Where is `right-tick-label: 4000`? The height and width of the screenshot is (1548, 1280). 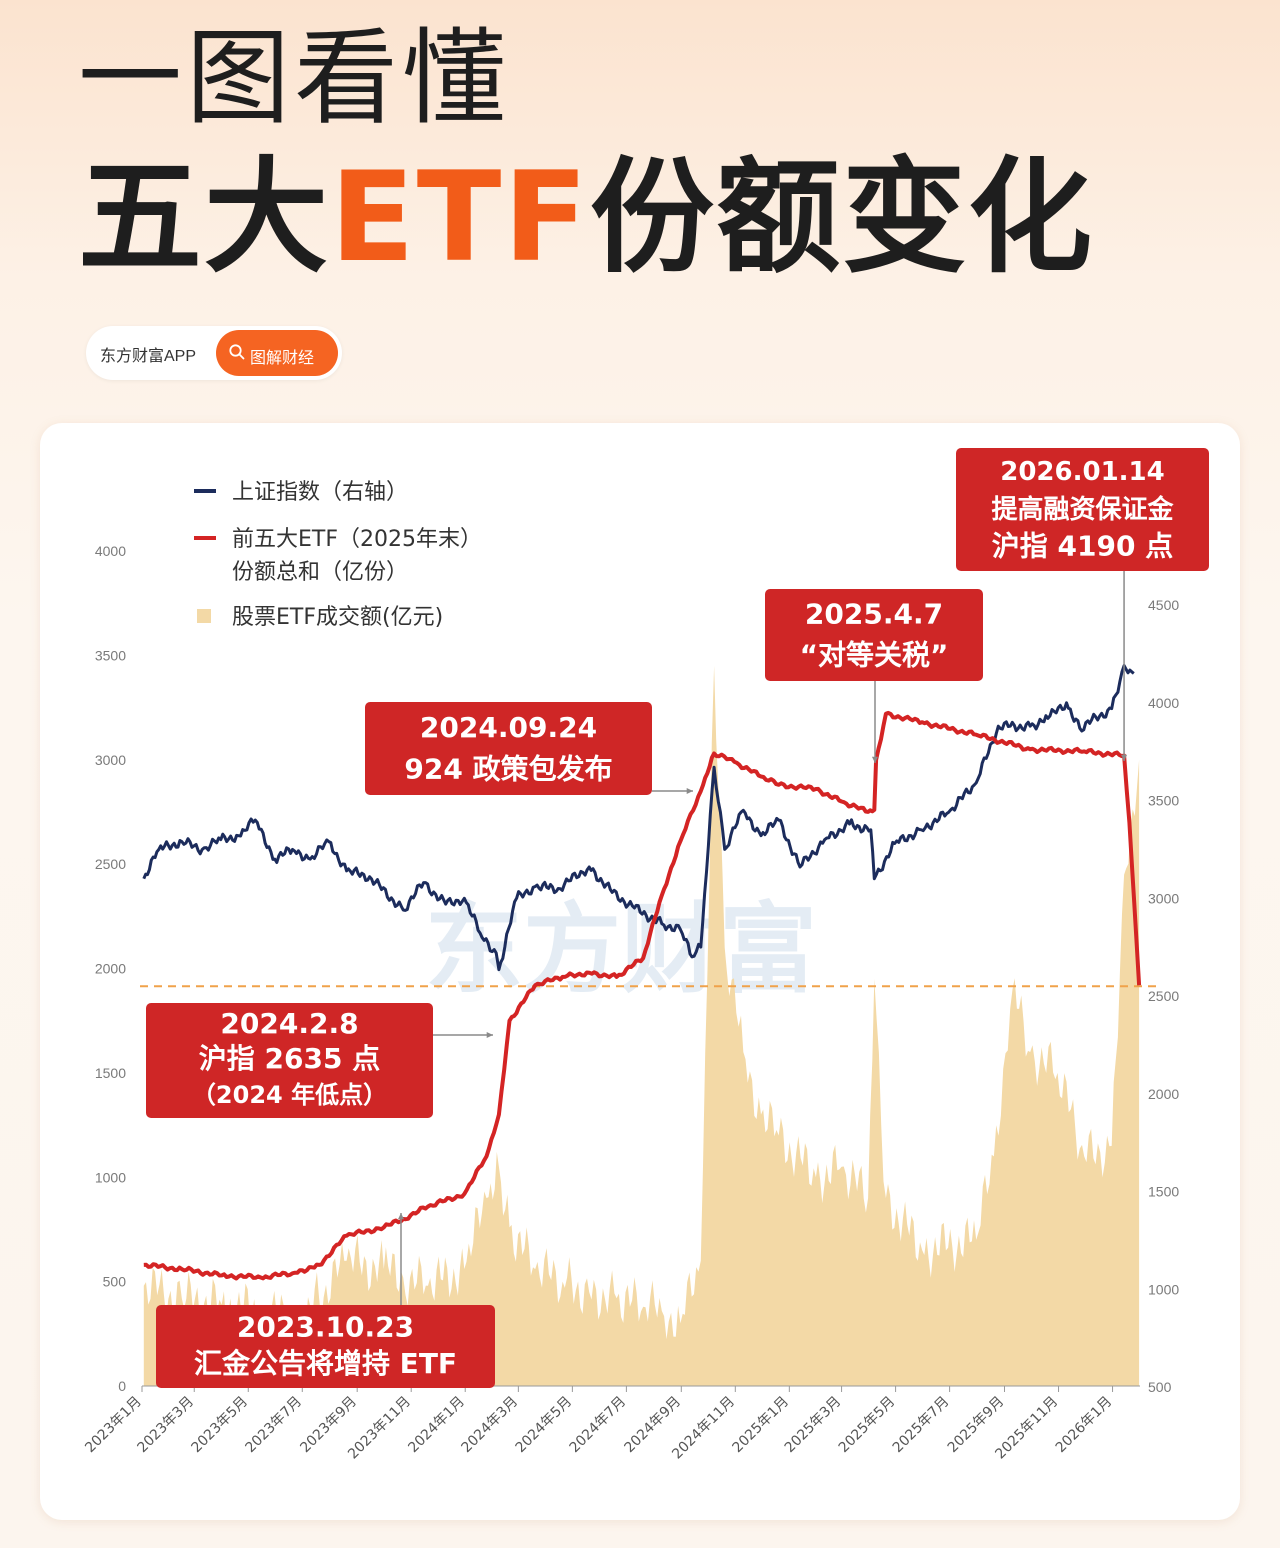 right-tick-label: 4000 is located at coordinates (1163, 703).